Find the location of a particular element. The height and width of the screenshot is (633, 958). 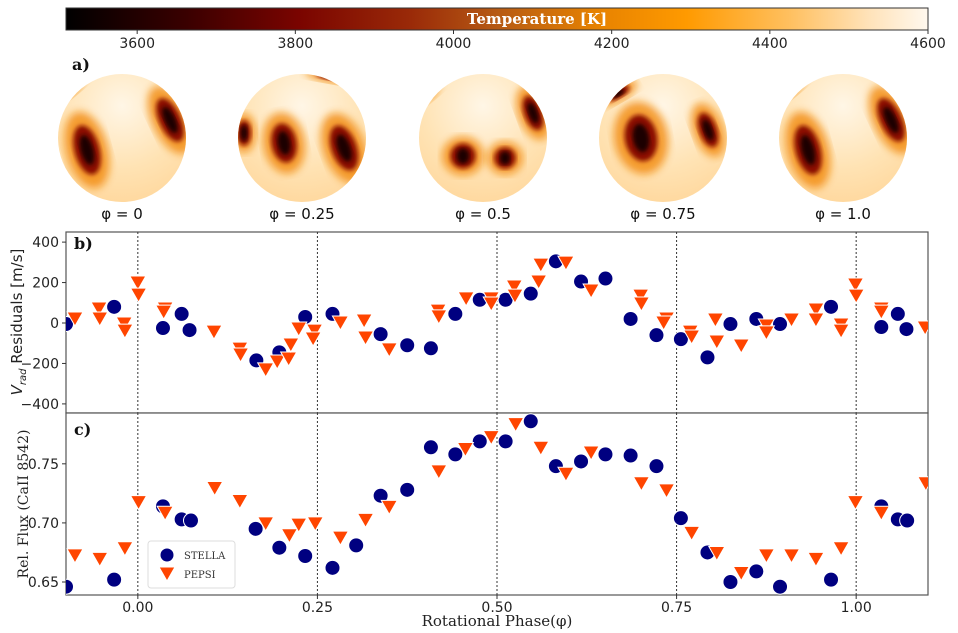

colorbar-tick-label: 4600 is located at coordinates (928, 44).